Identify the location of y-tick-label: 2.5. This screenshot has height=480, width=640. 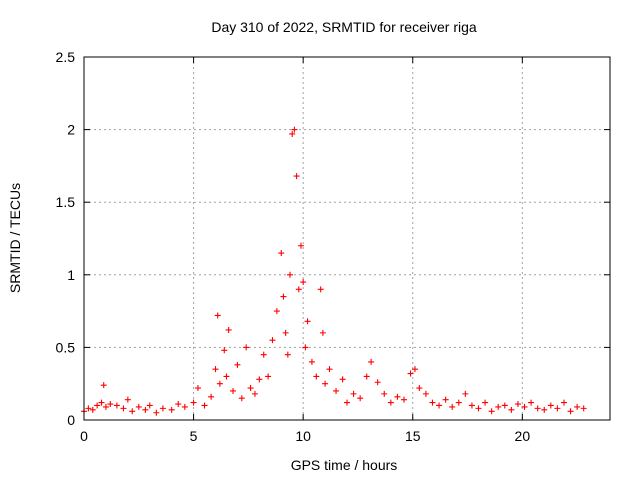
(66, 57).